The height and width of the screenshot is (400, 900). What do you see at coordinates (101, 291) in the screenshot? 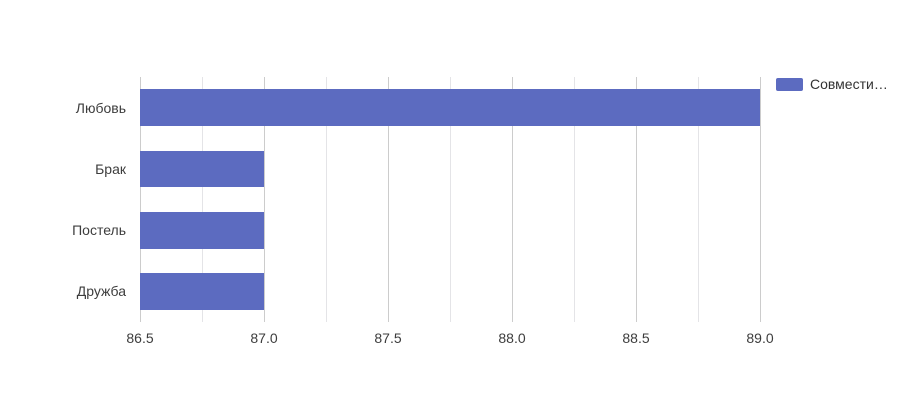
I see `category-label: Дружба` at bounding box center [101, 291].